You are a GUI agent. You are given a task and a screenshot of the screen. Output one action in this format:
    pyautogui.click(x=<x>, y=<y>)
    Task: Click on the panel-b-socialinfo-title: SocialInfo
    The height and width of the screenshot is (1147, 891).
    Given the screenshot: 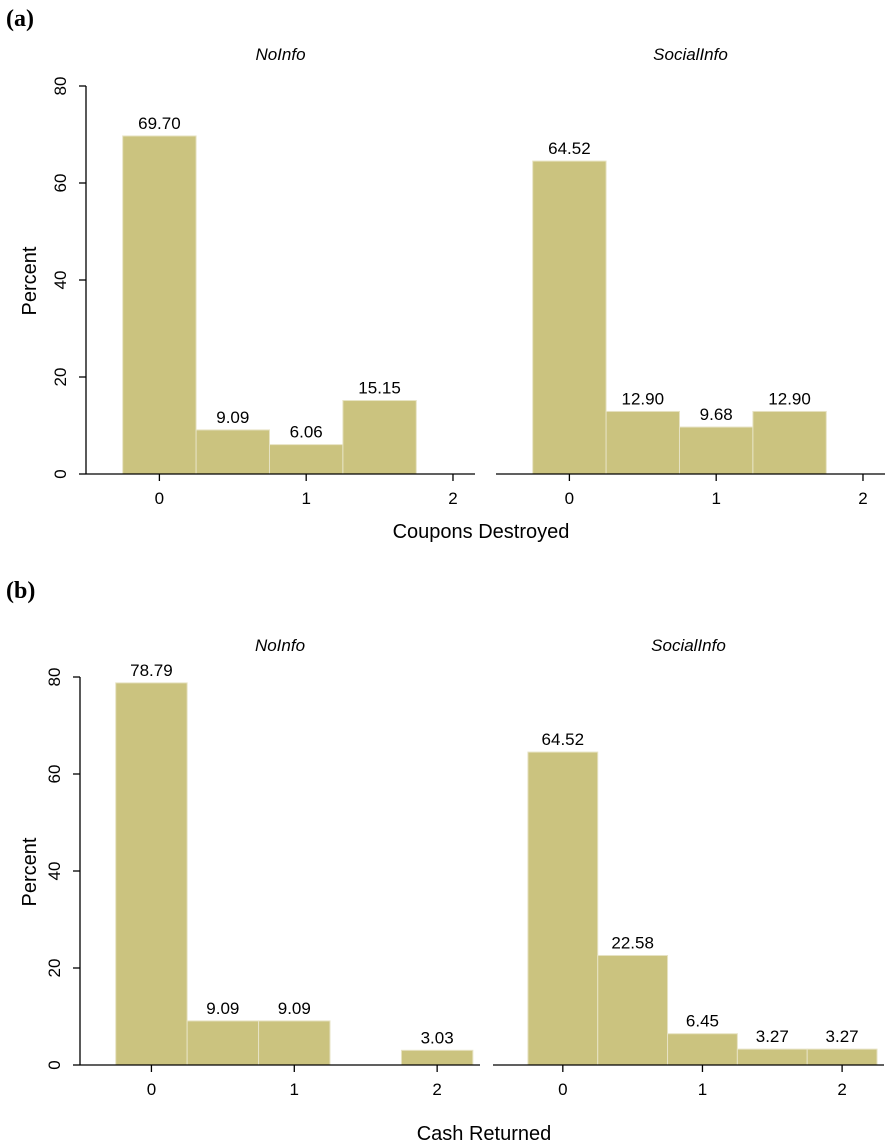 What is the action you would take?
    pyautogui.click(x=688, y=645)
    